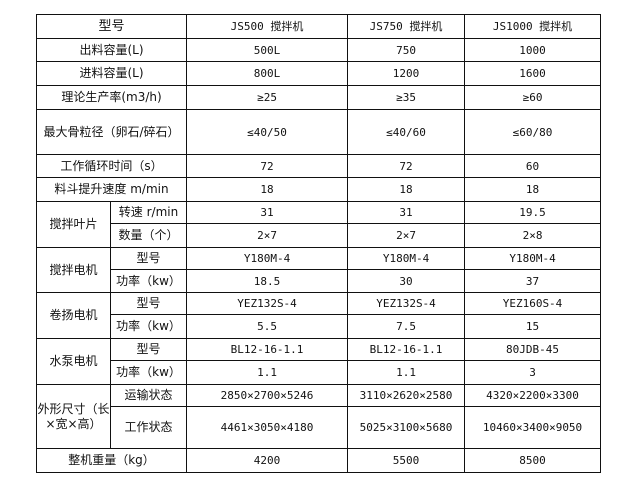  What do you see at coordinates (267, 395) in the screenshot?
I see `value-cell: 2850×2700×5246` at bounding box center [267, 395].